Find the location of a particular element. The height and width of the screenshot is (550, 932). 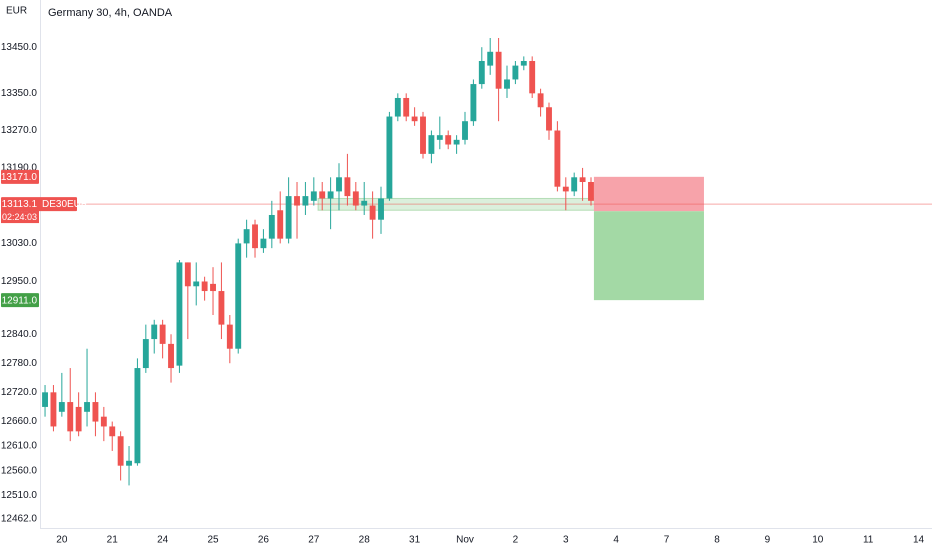

x-tick-label: 28 is located at coordinates (365, 540).